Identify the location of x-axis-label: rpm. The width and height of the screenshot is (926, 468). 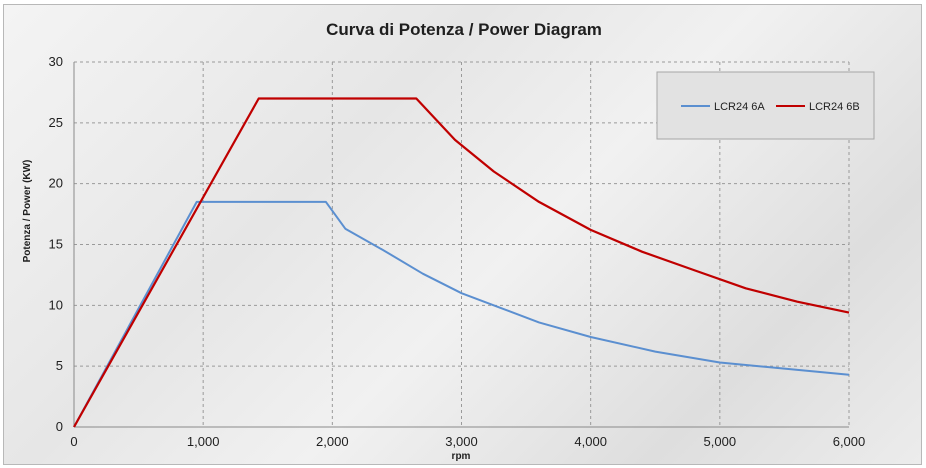
(461, 456).